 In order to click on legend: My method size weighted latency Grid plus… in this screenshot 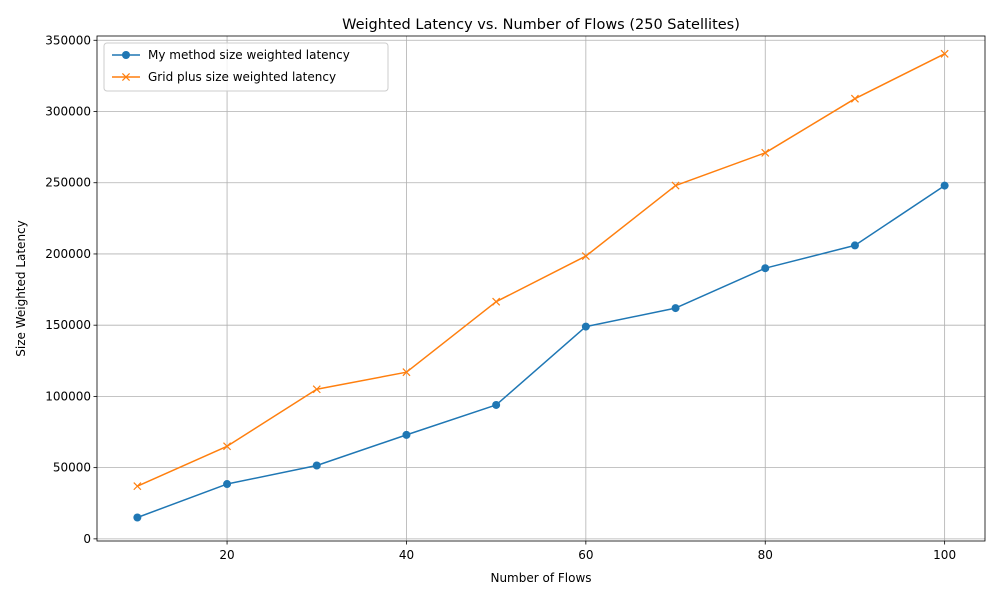, I will do `click(246, 67)`.